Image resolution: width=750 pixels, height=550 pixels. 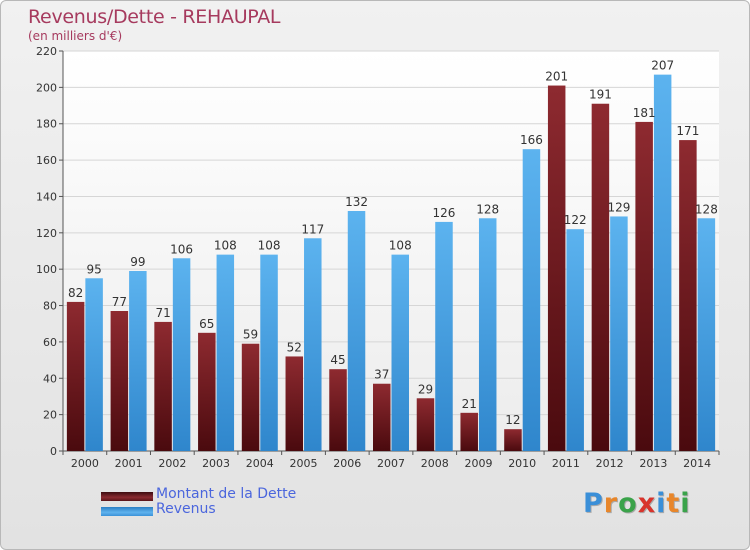 What do you see at coordinates (129, 463) in the screenshot?
I see `x-tick-label: 2001` at bounding box center [129, 463].